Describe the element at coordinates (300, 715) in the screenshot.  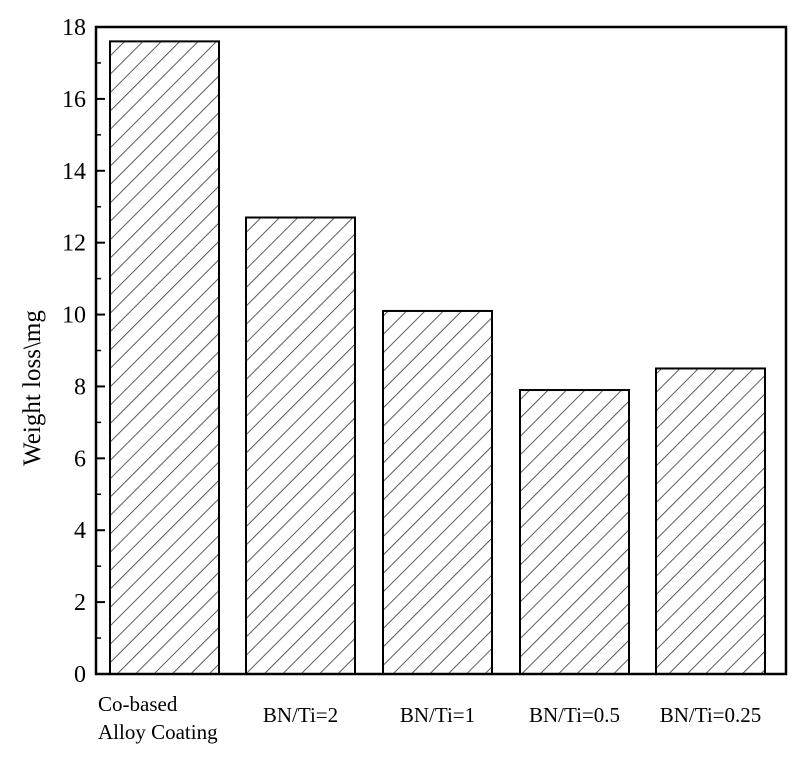
I see `x-tick-label-2: BN/Ti=2` at that location.